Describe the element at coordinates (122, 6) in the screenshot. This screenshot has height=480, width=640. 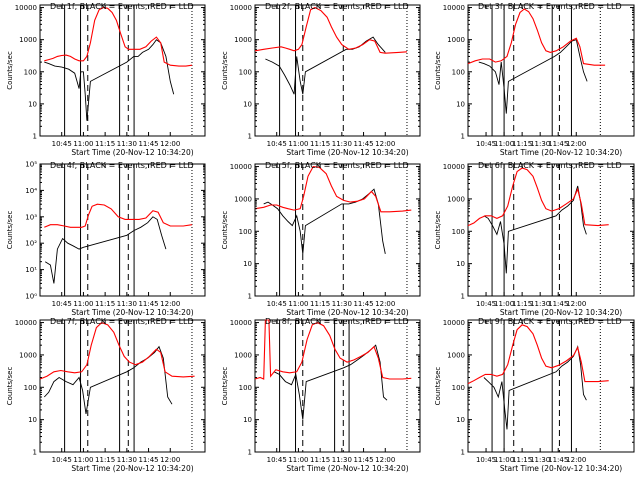
I see `chart-title: Det 1f, BLACK = Events, RED = LLD` at that location.